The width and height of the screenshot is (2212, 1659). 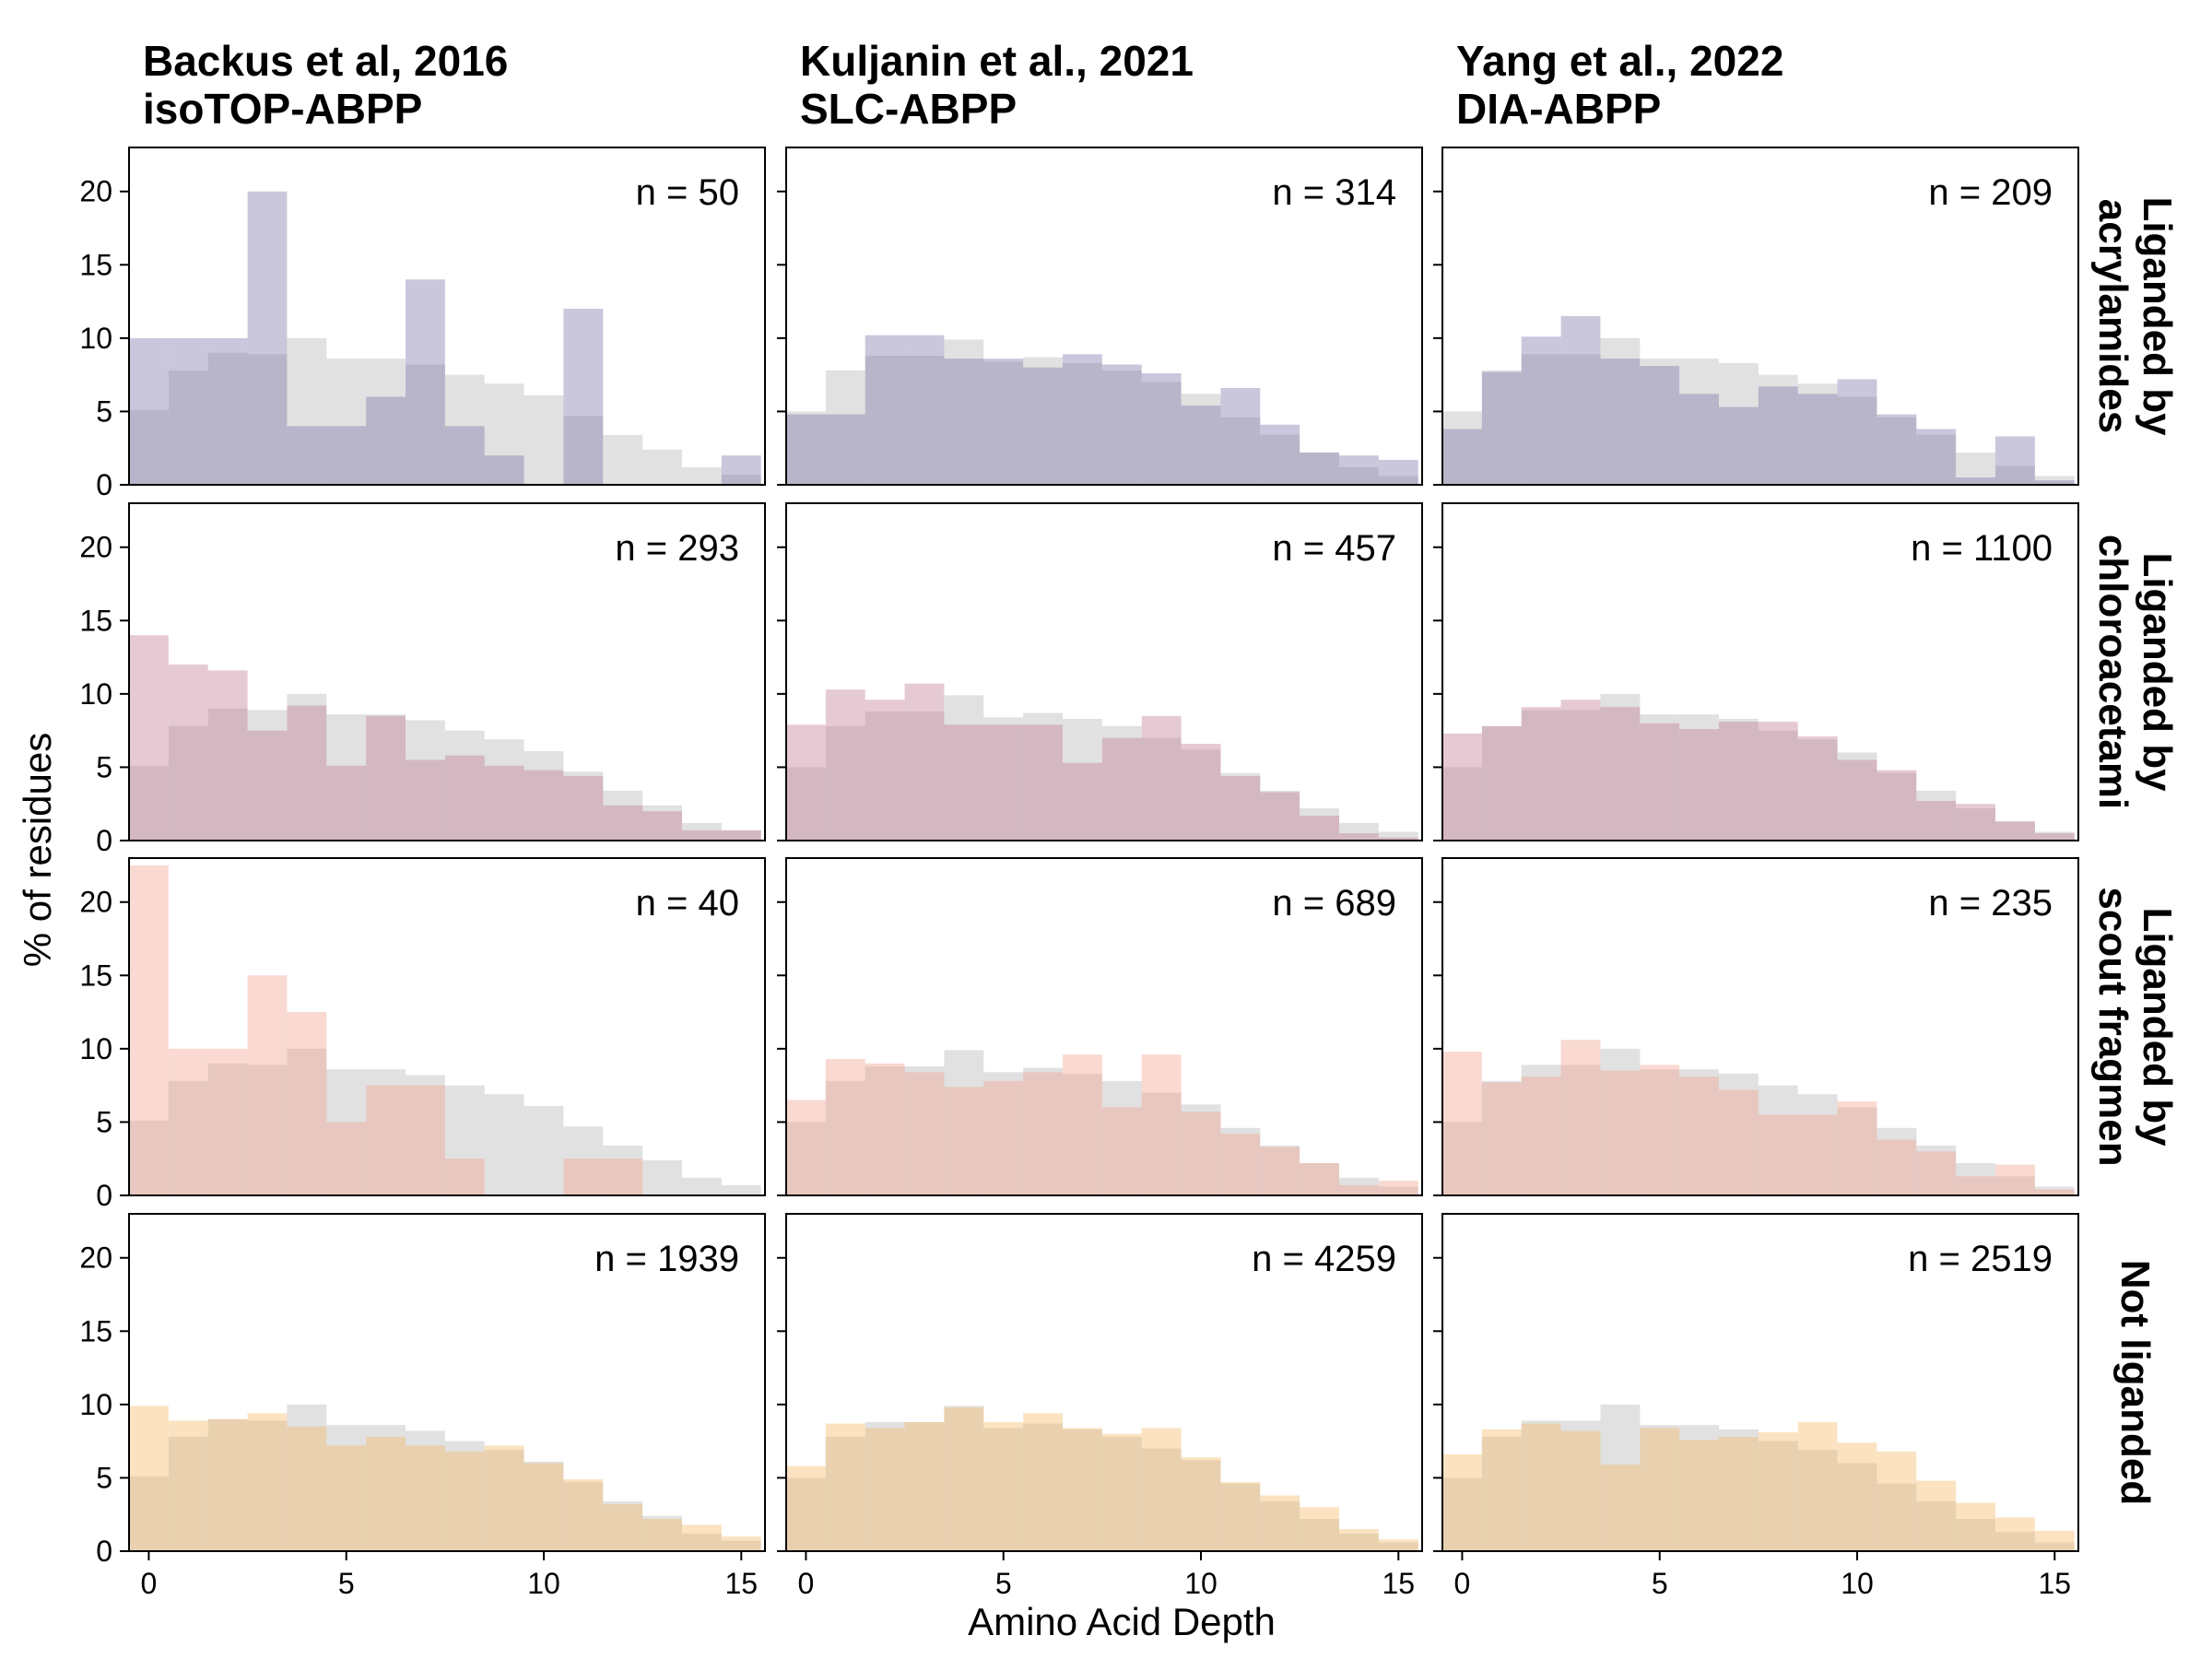 I want to click on y-tick-label: 15, so click(x=95, y=1330).